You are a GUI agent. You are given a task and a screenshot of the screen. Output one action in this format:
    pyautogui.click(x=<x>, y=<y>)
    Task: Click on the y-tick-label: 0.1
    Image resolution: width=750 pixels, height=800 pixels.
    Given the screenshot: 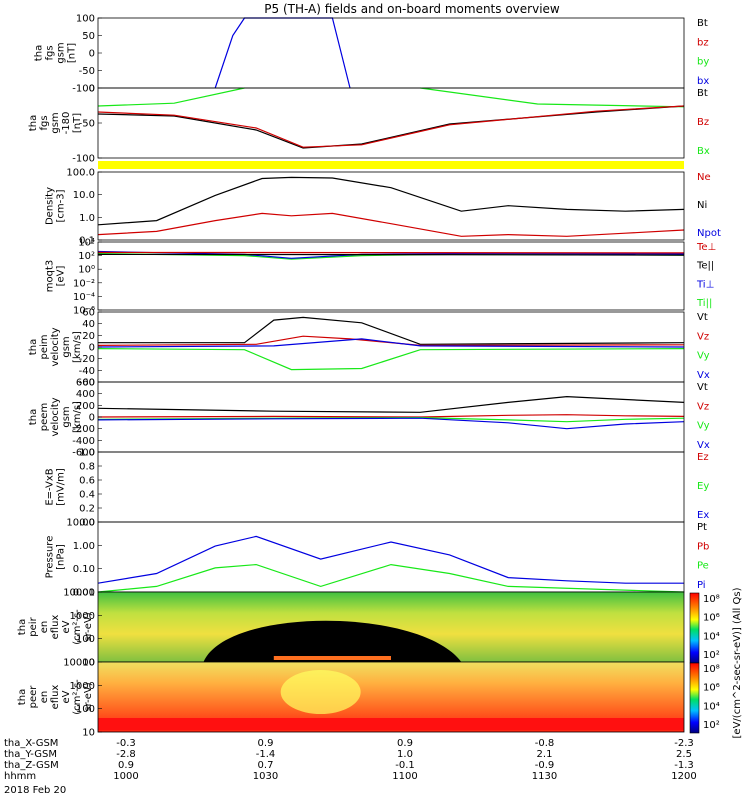 What is the action you would take?
    pyautogui.click(x=87, y=241)
    